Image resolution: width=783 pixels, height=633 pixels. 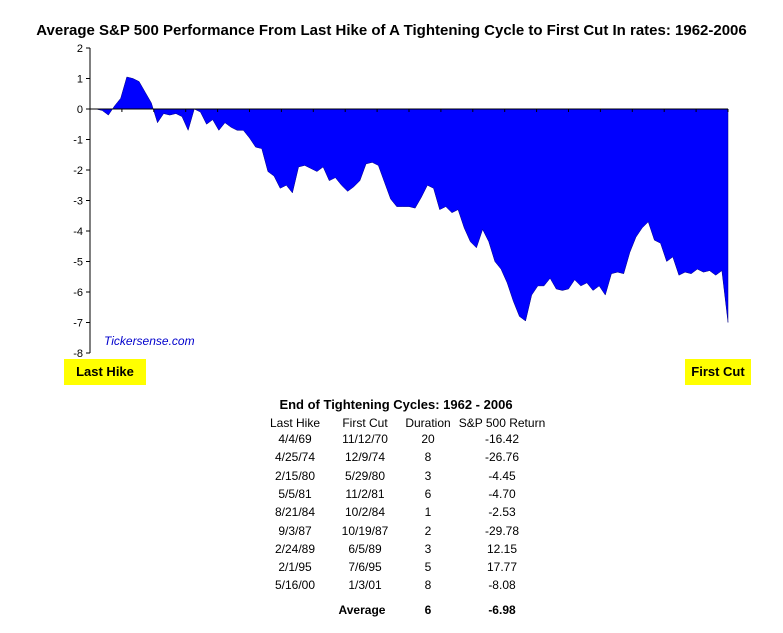 What do you see at coordinates (391, 612) in the screenshot?
I see `average-row: Average 6 -6.98` at bounding box center [391, 612].